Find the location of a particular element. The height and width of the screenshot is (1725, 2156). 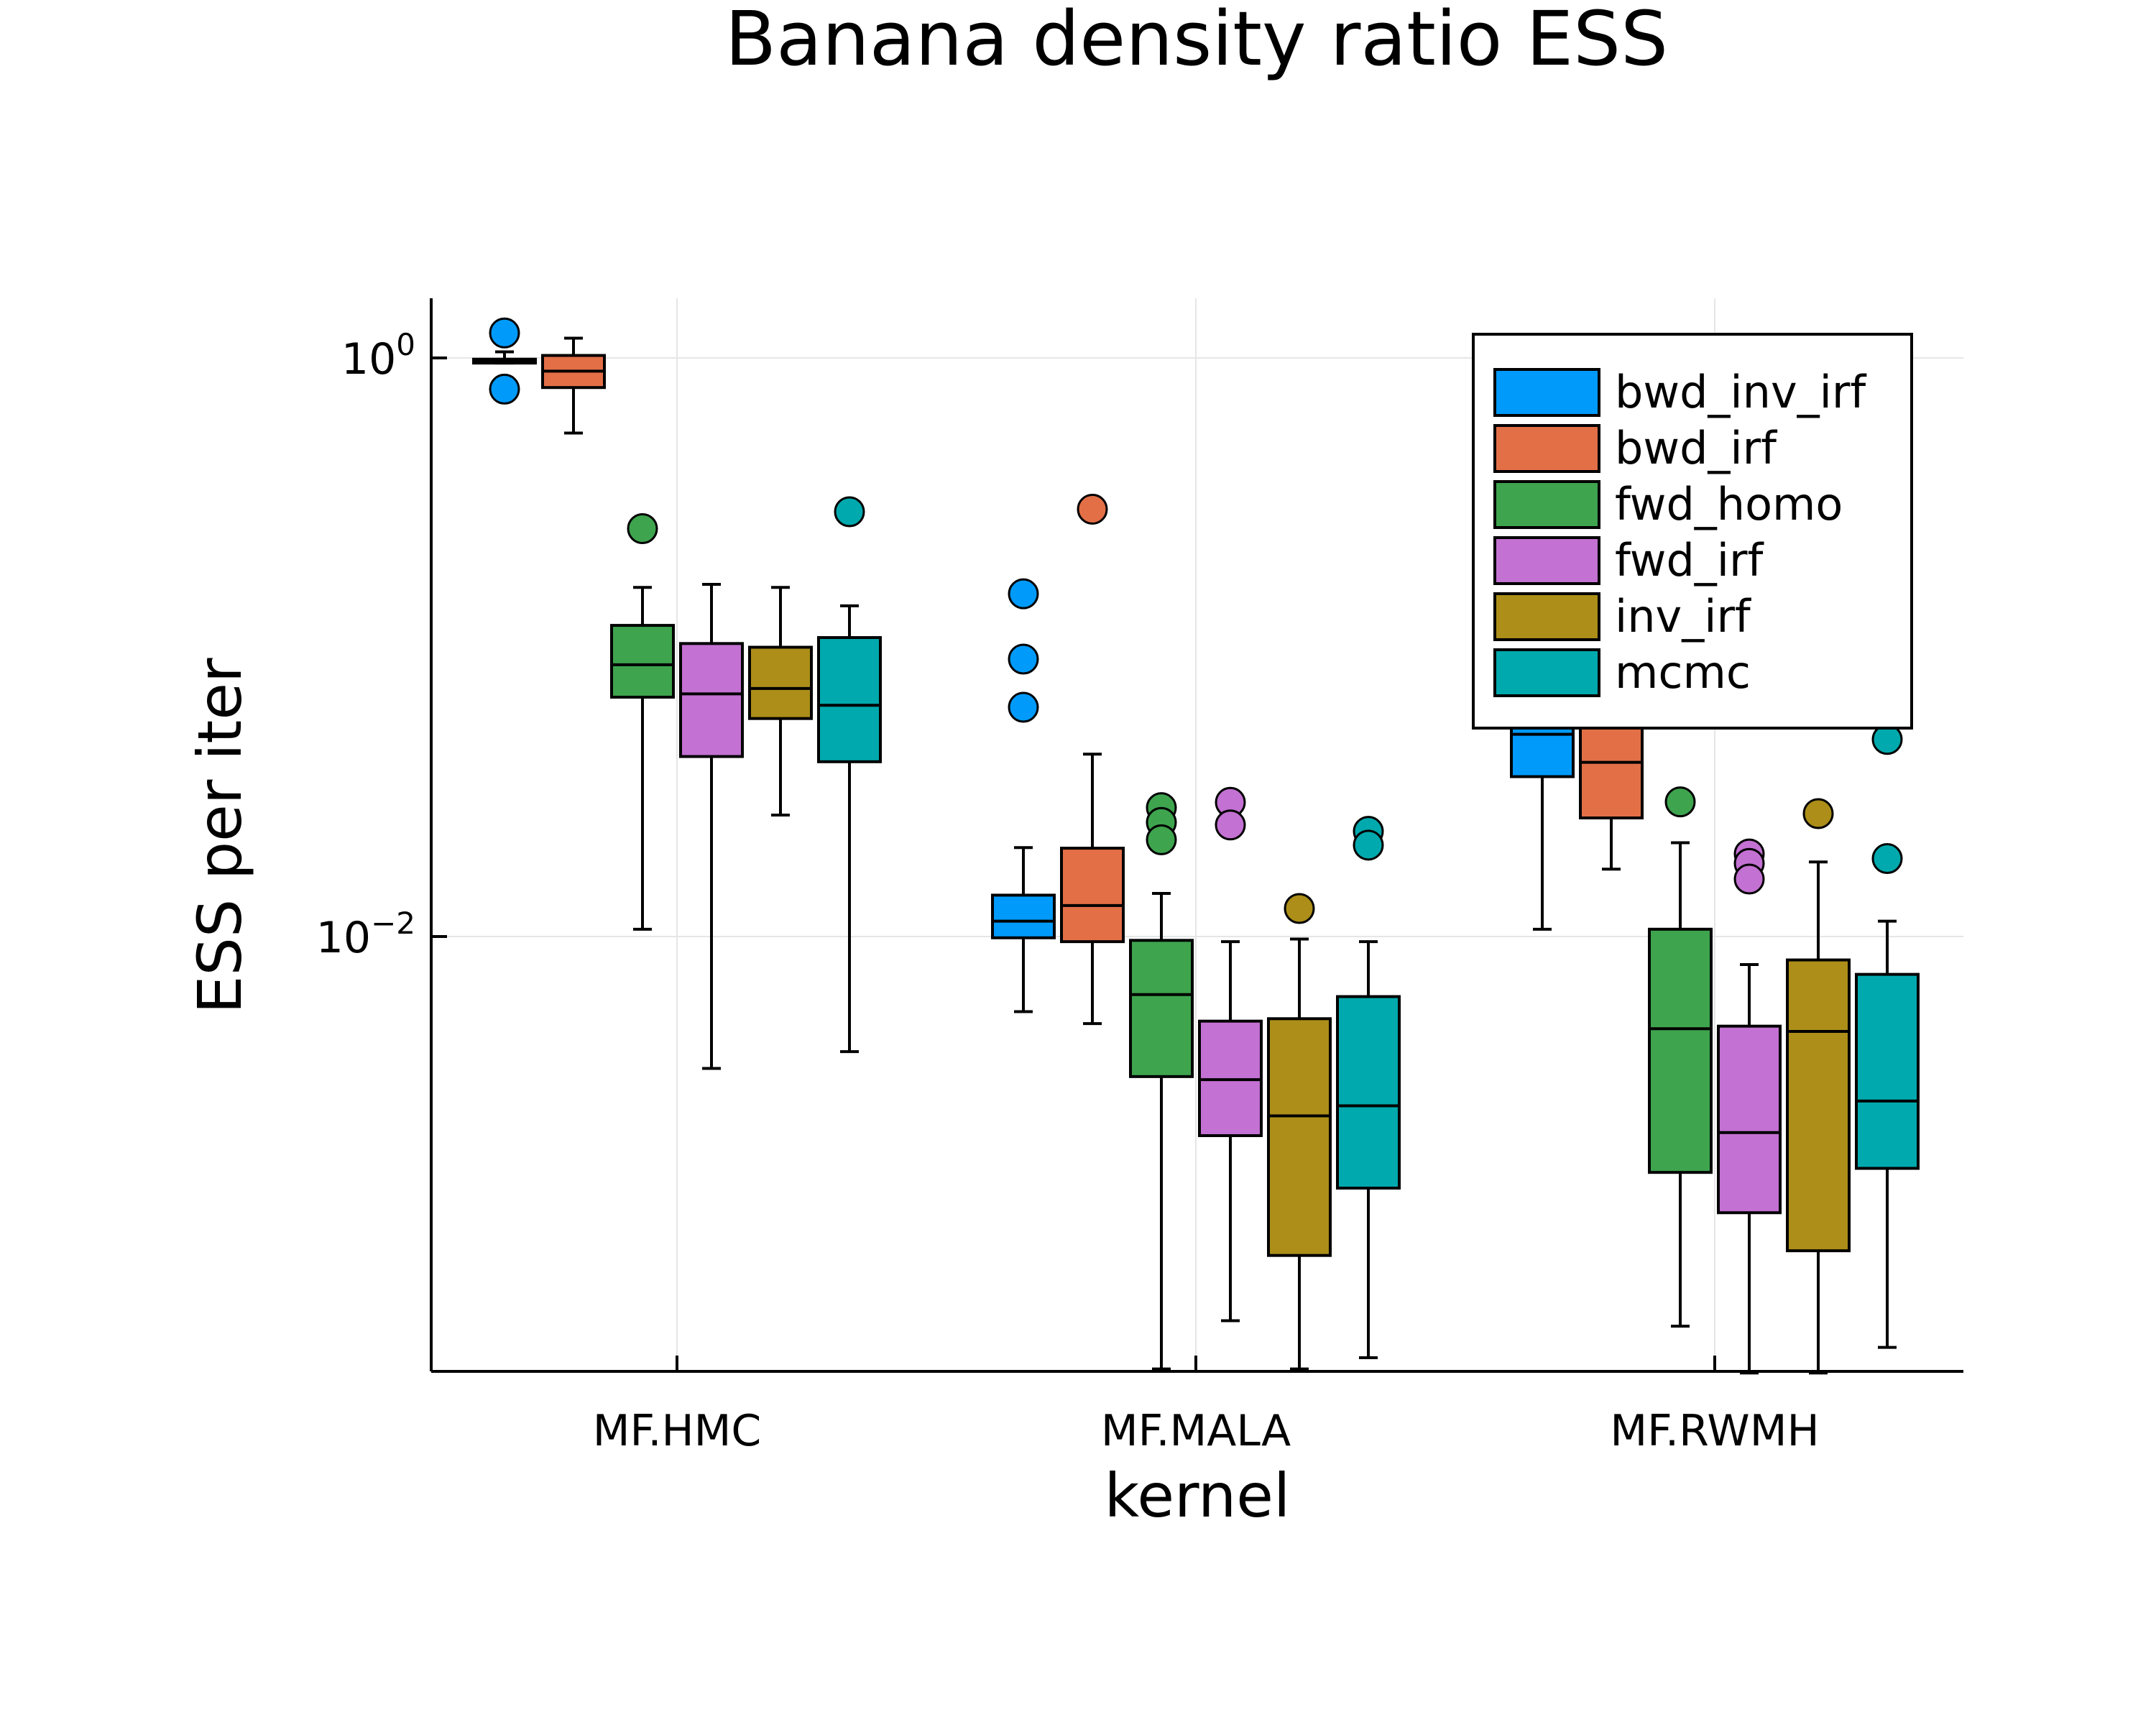

box-inv_irf-MF.MALA is located at coordinates (1299, 1132).